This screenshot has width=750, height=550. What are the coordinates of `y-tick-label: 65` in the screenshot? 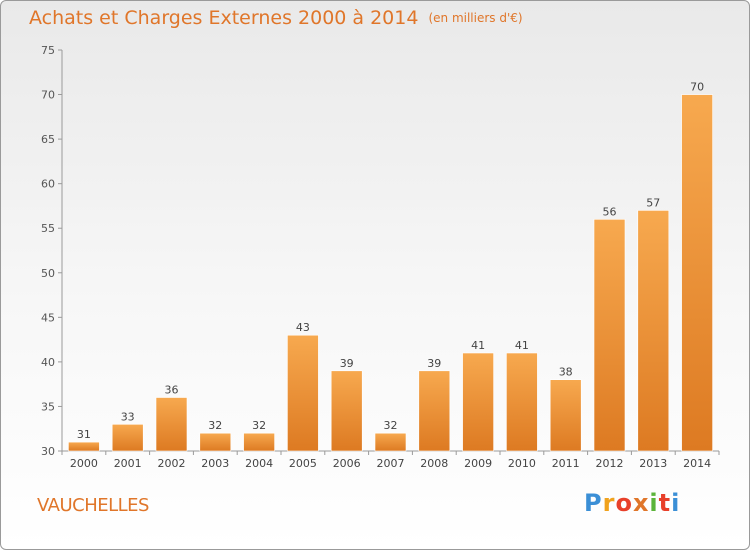 It's located at (48, 139).